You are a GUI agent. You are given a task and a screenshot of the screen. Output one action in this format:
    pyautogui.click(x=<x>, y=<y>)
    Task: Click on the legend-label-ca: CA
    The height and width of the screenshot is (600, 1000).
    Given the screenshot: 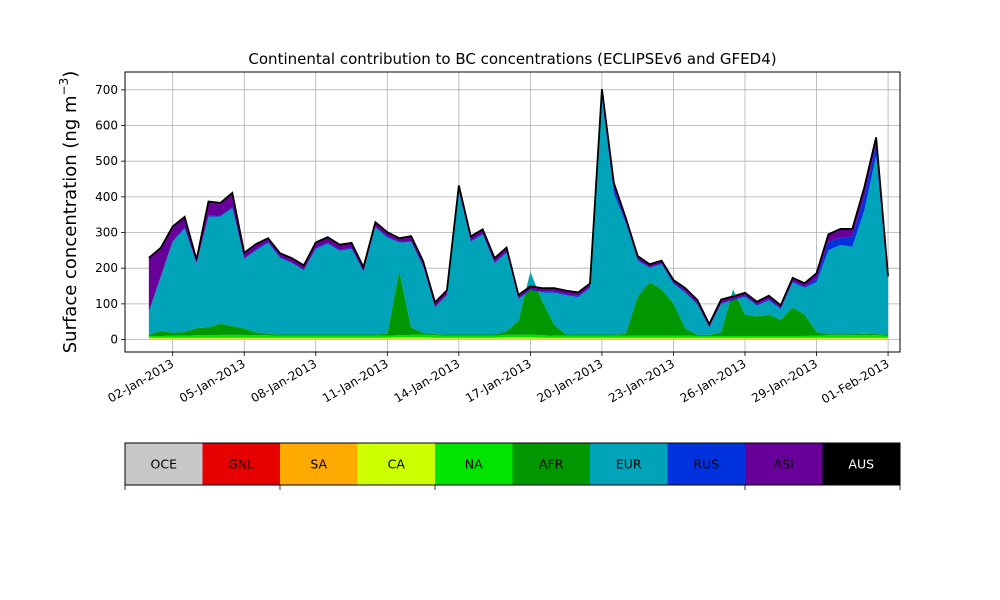 What is the action you would take?
    pyautogui.click(x=397, y=464)
    